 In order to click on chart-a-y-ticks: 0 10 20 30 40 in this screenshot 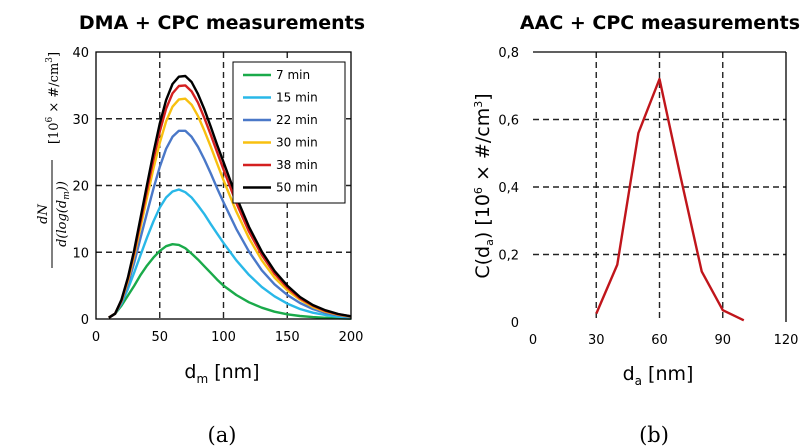, I will do `click(80, 187)`.